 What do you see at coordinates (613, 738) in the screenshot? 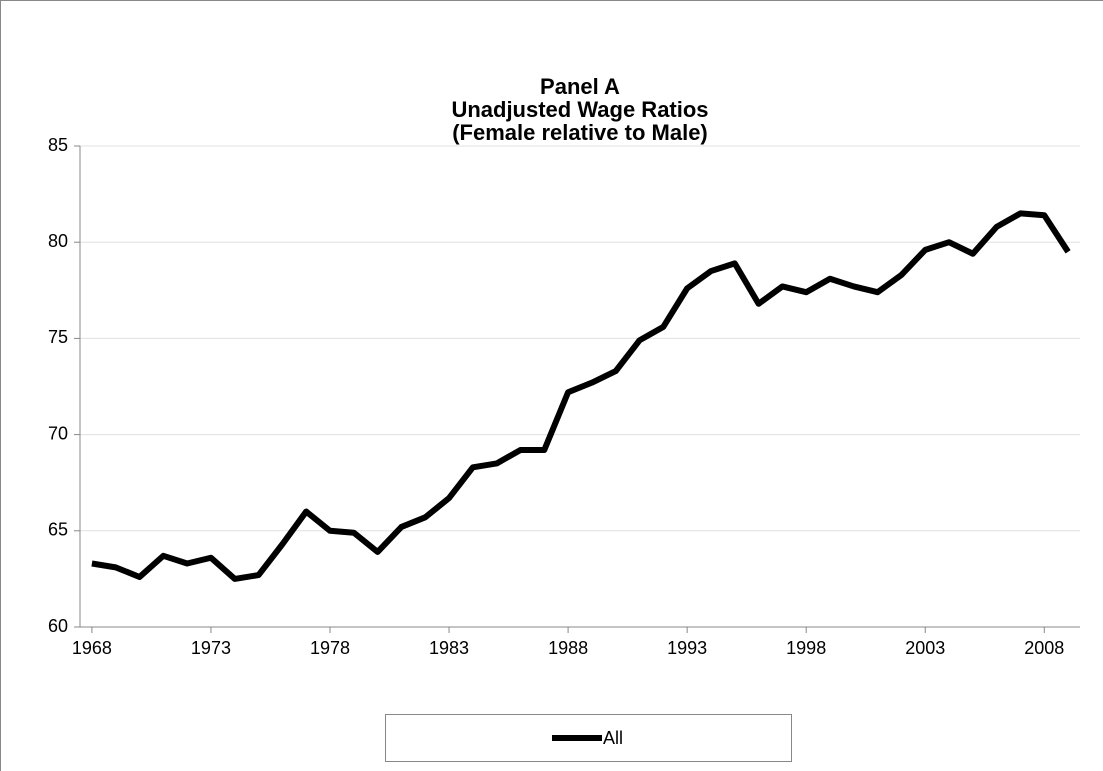
I see `legend-label: All` at bounding box center [613, 738].